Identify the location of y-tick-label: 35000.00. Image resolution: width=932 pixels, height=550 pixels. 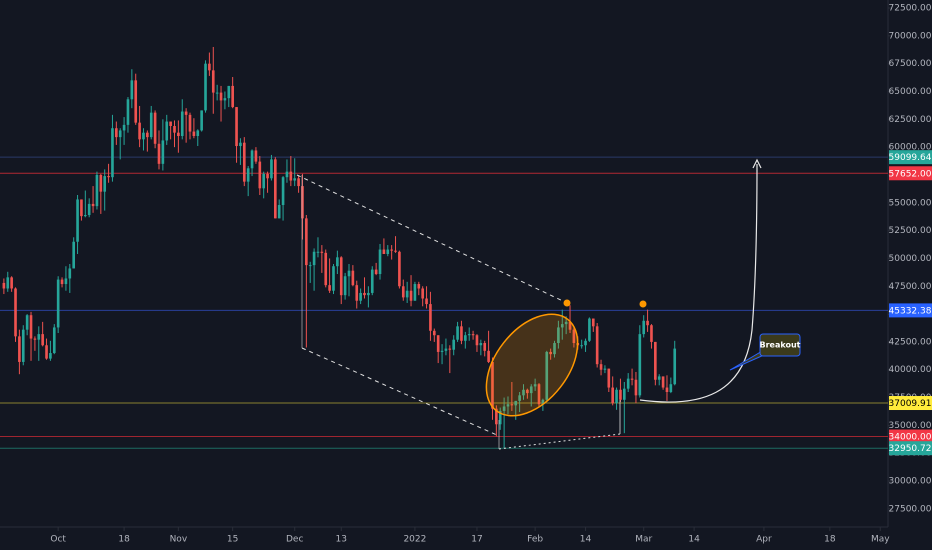
(910, 426).